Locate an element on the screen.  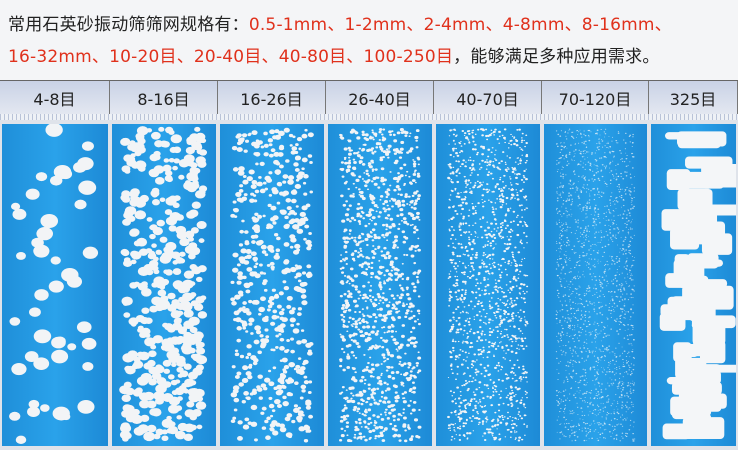
sample-label: 325目 is located at coordinates (693, 98).